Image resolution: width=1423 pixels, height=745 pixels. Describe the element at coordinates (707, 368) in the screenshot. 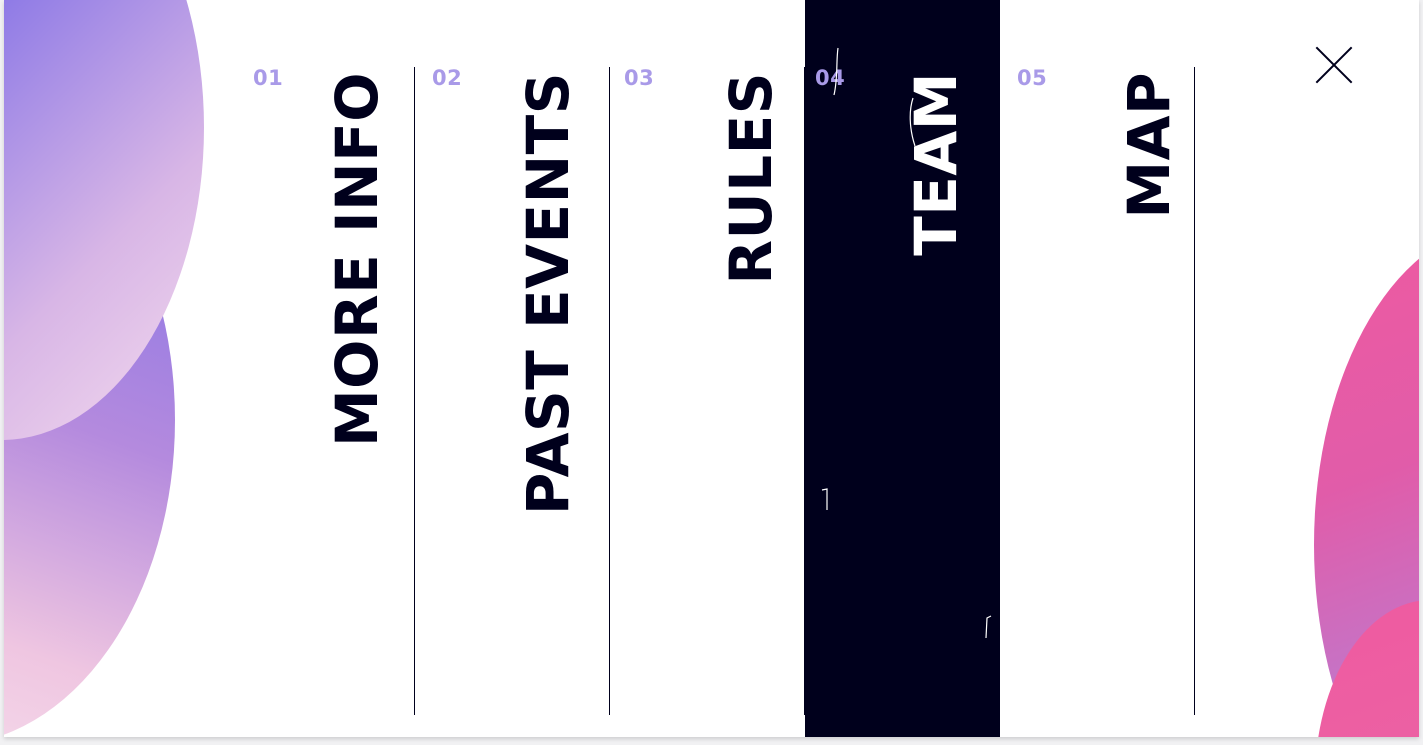

I see `menu-item-rules: 03 RULES` at that location.